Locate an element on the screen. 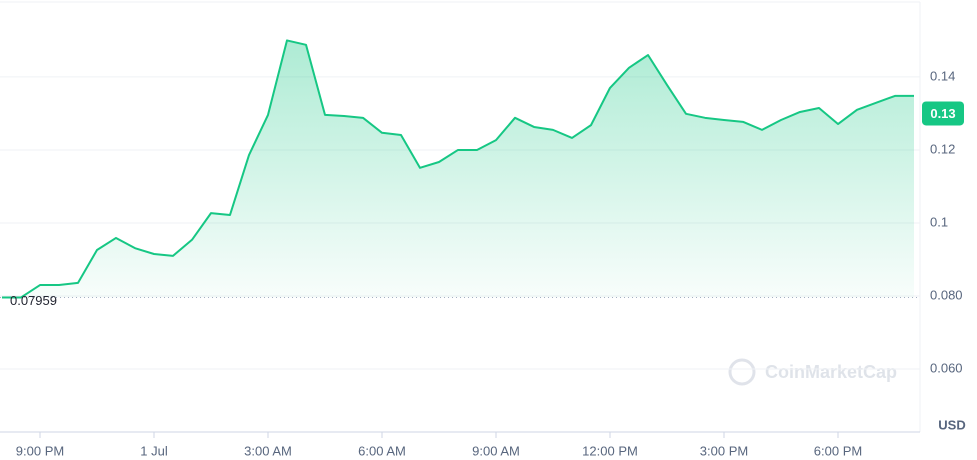 This screenshot has width=977, height=460. x-tick-label: 9:00 AM is located at coordinates (496, 450).